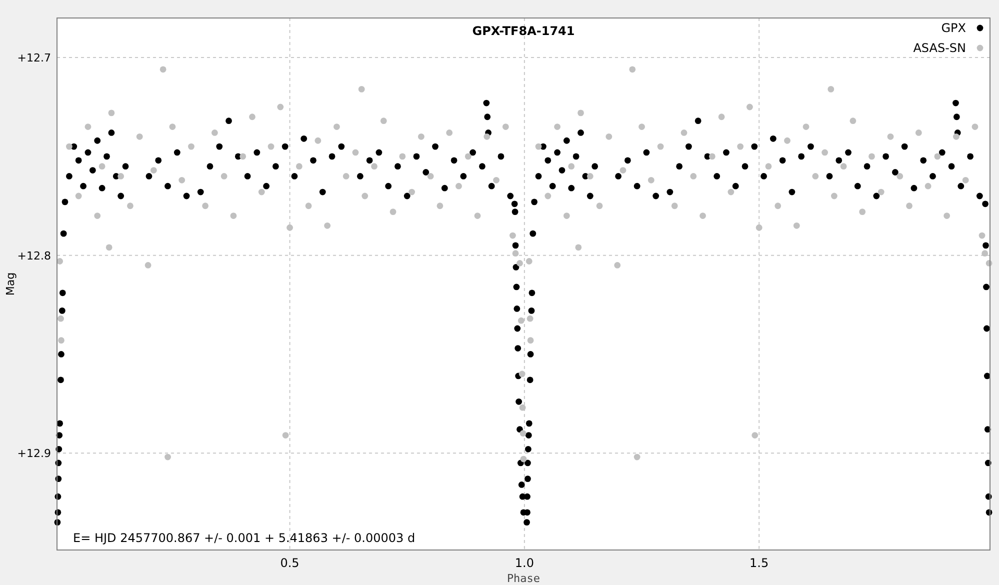 The height and width of the screenshot is (585, 999). What do you see at coordinates (244, 538) in the screenshot?
I see `annotation: E= HJD 2457700.867 +/- 0.001 + 5.41863 +/- 0.00003 d` at bounding box center [244, 538].